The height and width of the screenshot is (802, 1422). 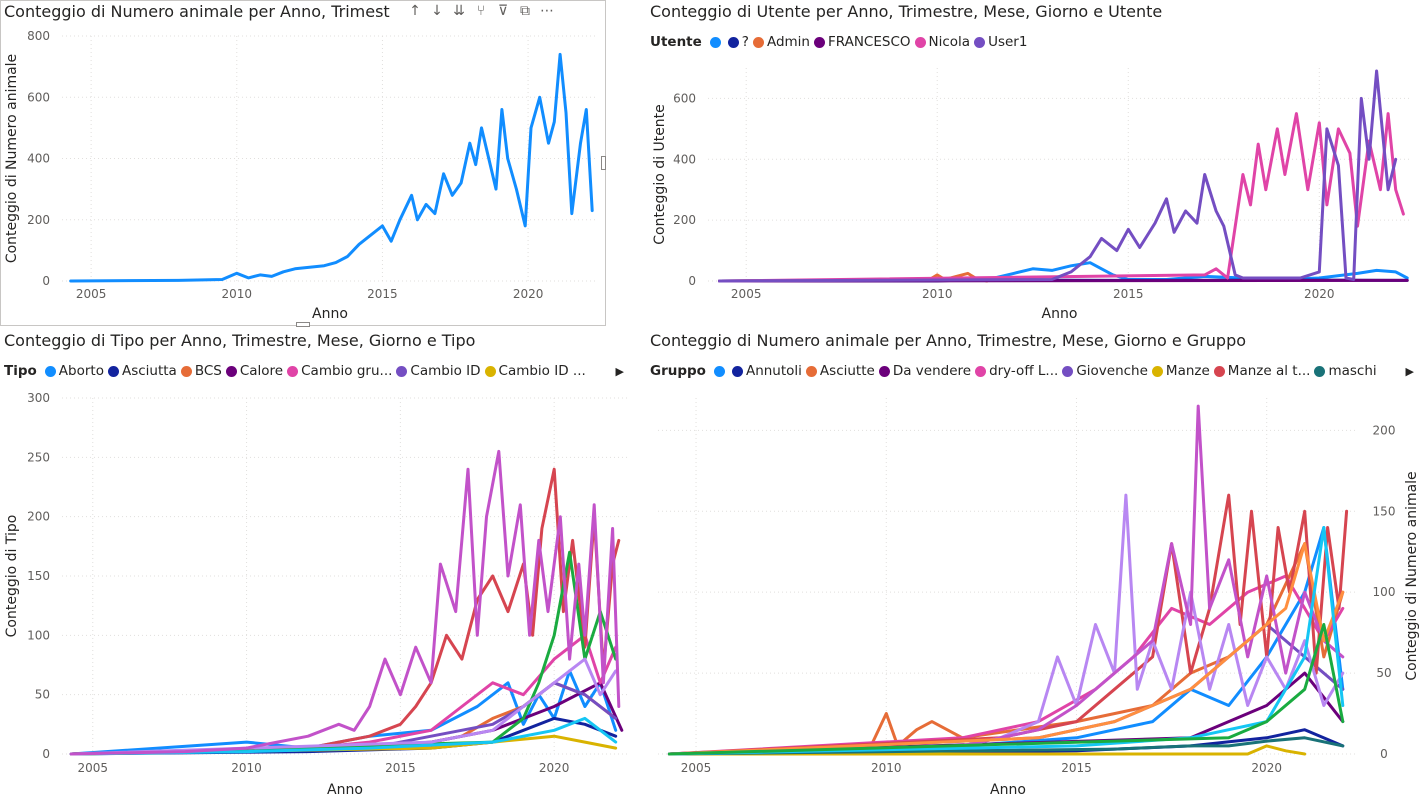 I want to click on legend-label: ?, so click(x=745, y=42).